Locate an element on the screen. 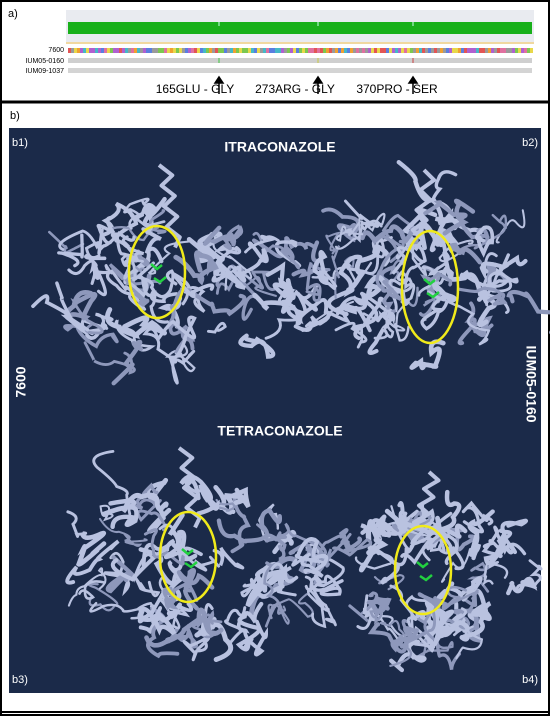 This screenshot has width=550, height=721. subpanel-label: b4) is located at coordinates (530, 680).